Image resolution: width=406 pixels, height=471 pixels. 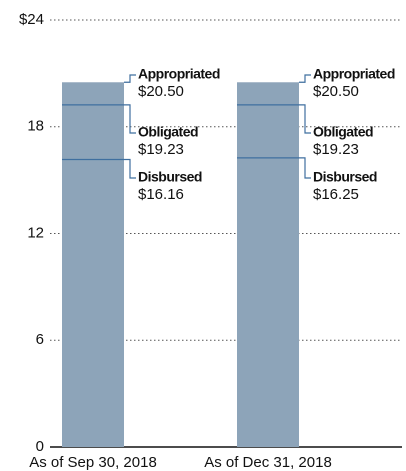 What do you see at coordinates (40, 339) in the screenshot?
I see `y-tick-label: 6` at bounding box center [40, 339].